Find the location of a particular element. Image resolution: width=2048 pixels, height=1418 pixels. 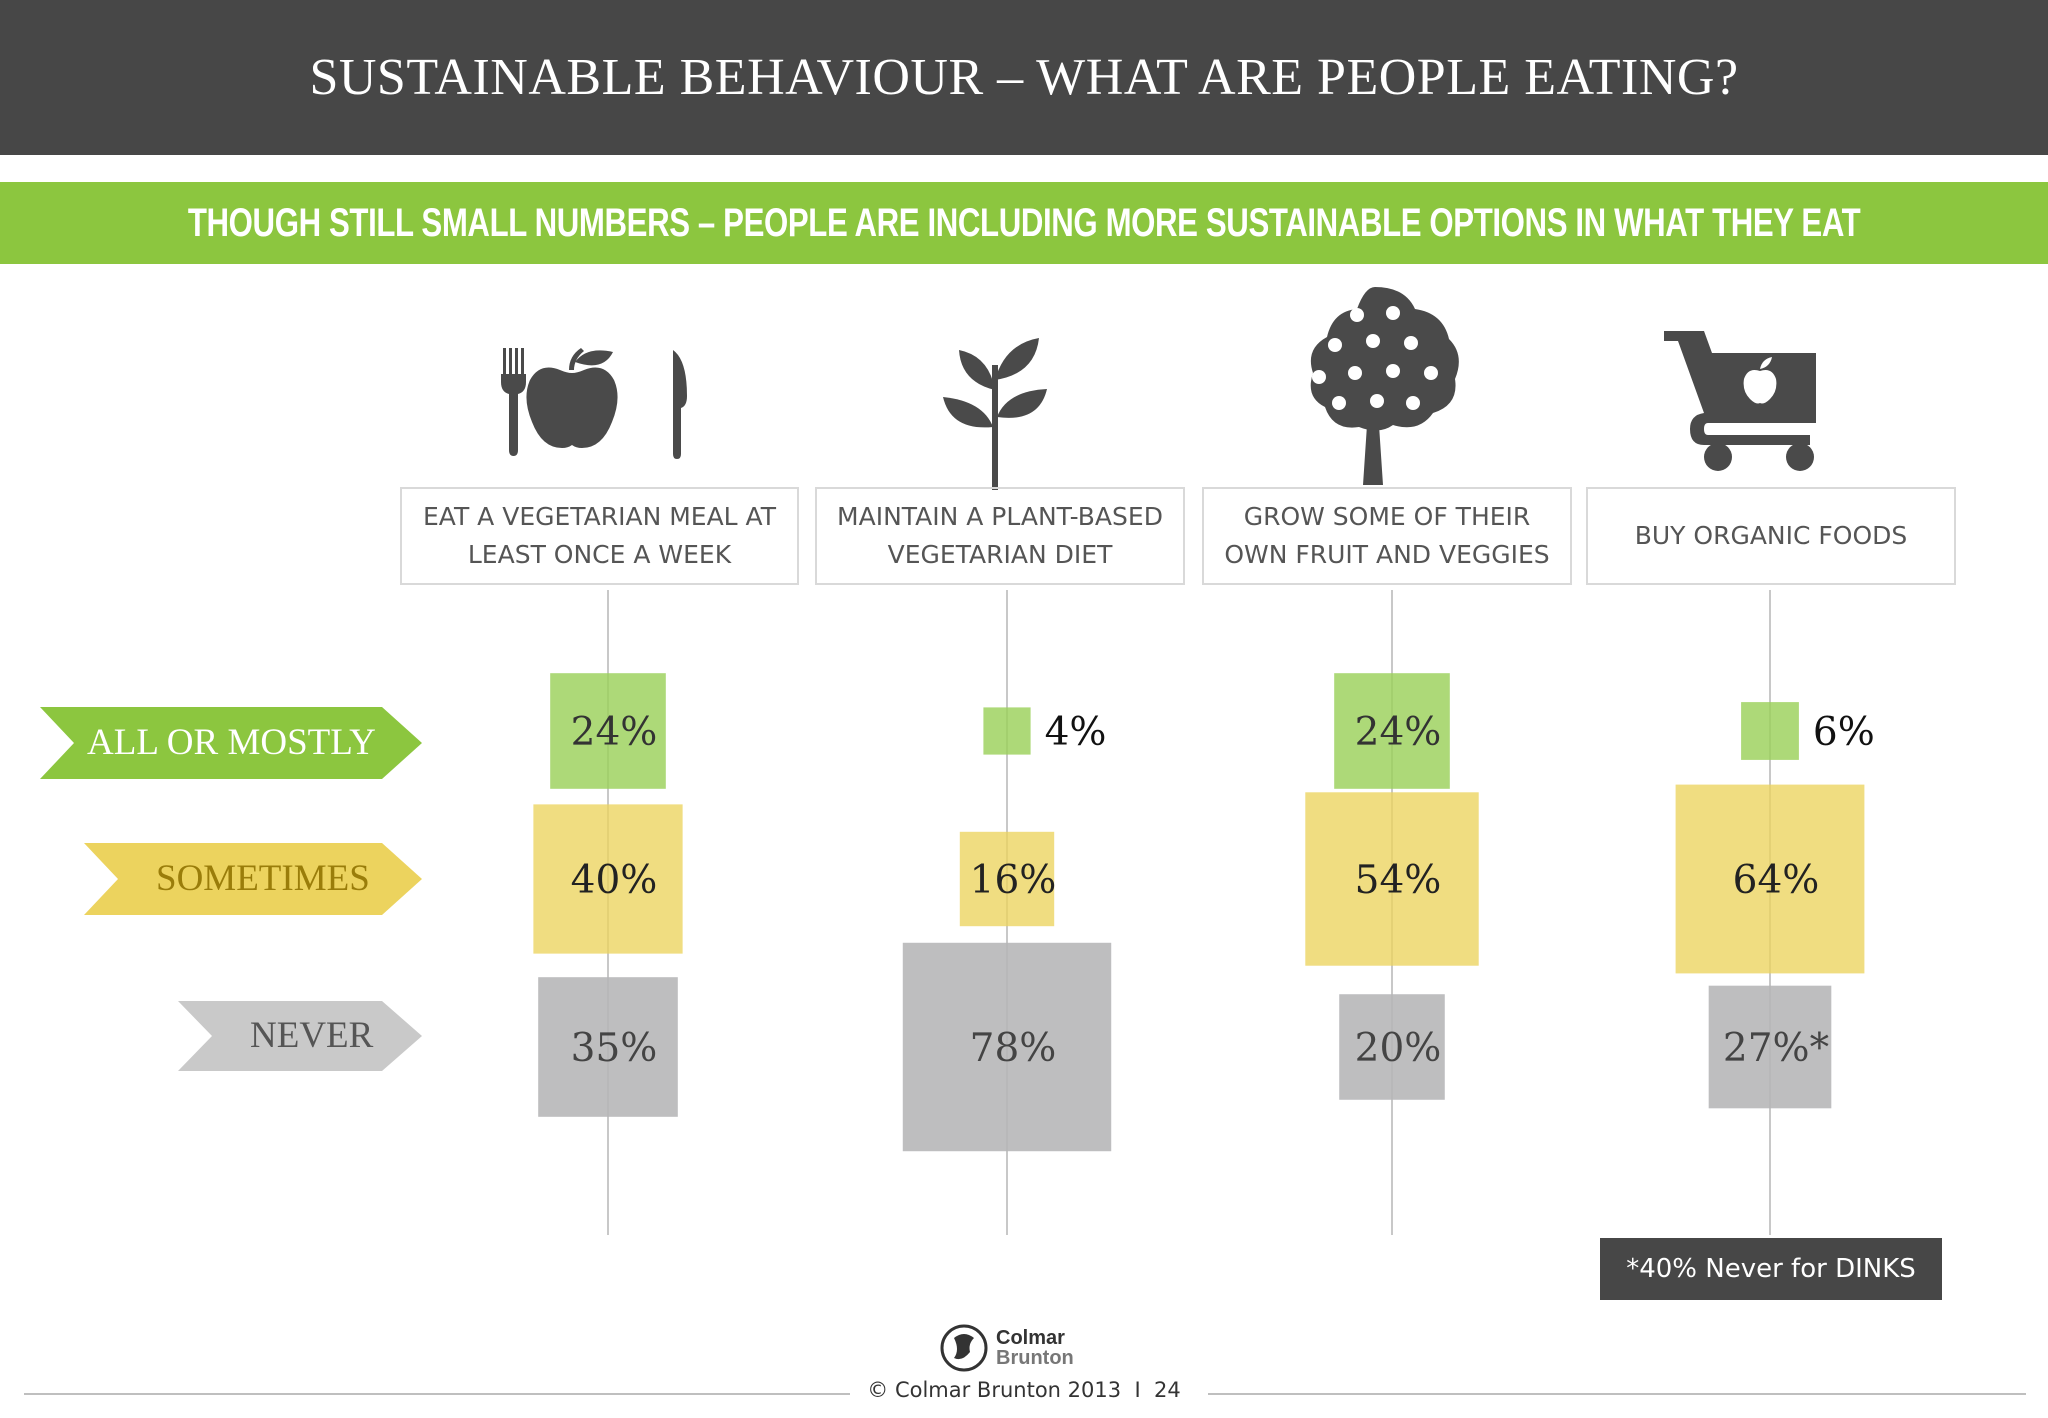

category-box-organic: BUY ORGANIC FOODS is located at coordinates (1771, 536).